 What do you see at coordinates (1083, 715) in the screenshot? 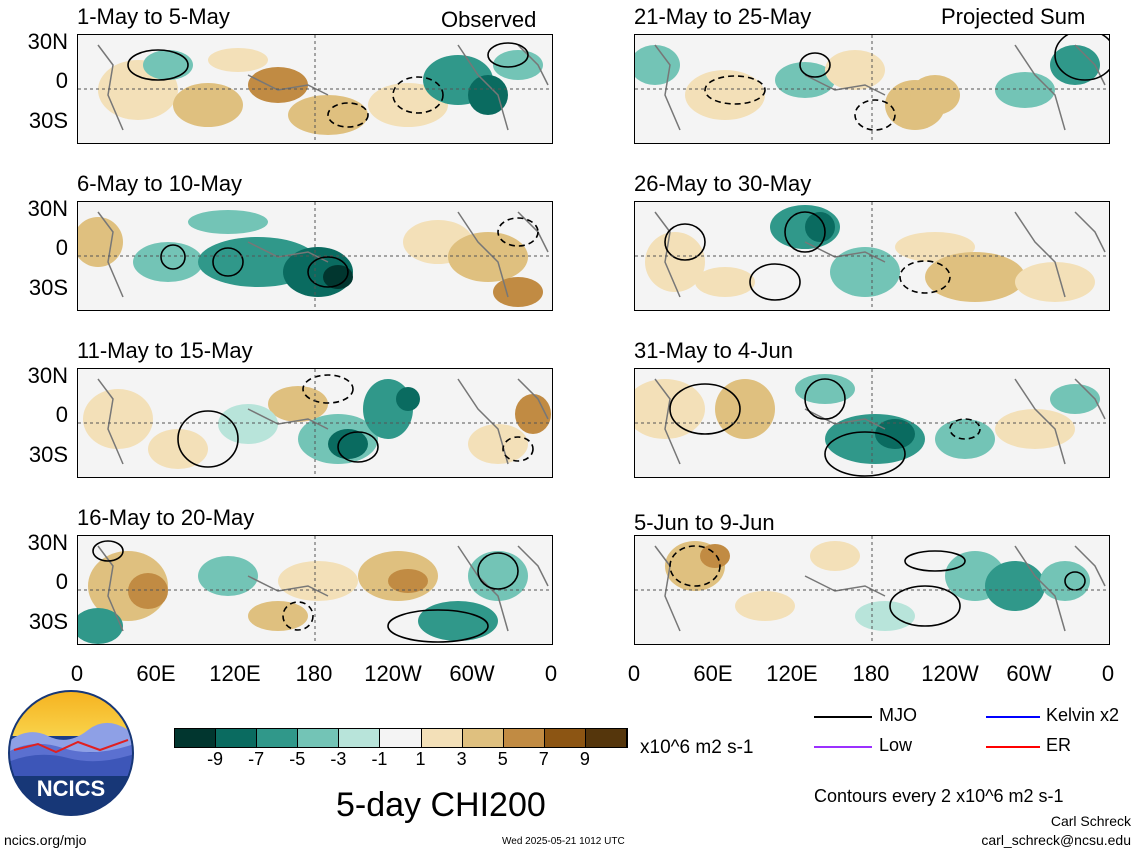
I see `legend-label-kelvin: Kelvin x2` at bounding box center [1083, 715].